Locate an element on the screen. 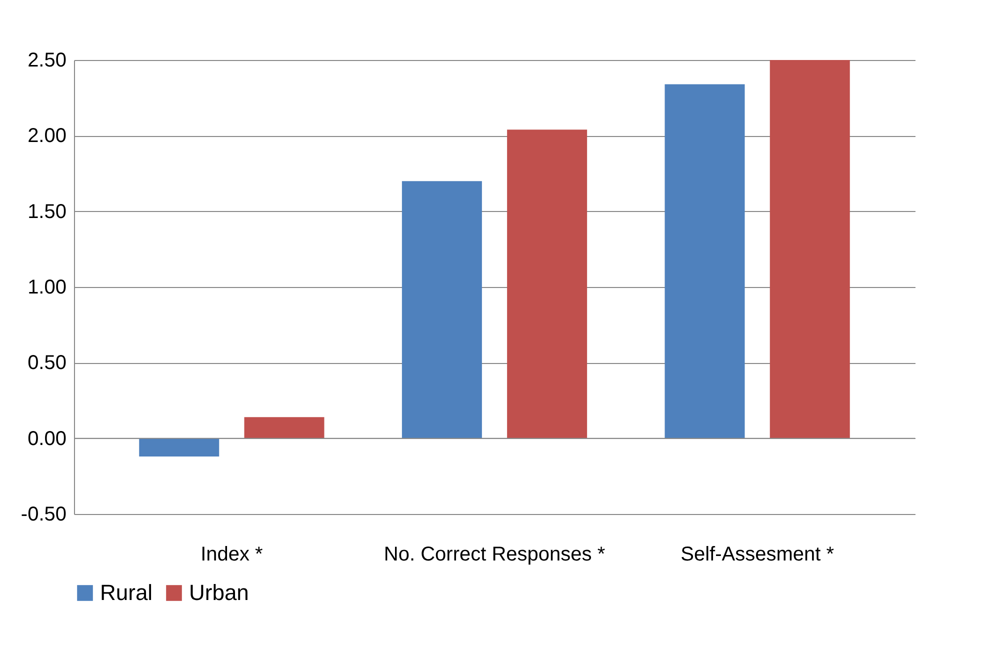  y-tick-label: -0.50 is located at coordinates (43, 515).